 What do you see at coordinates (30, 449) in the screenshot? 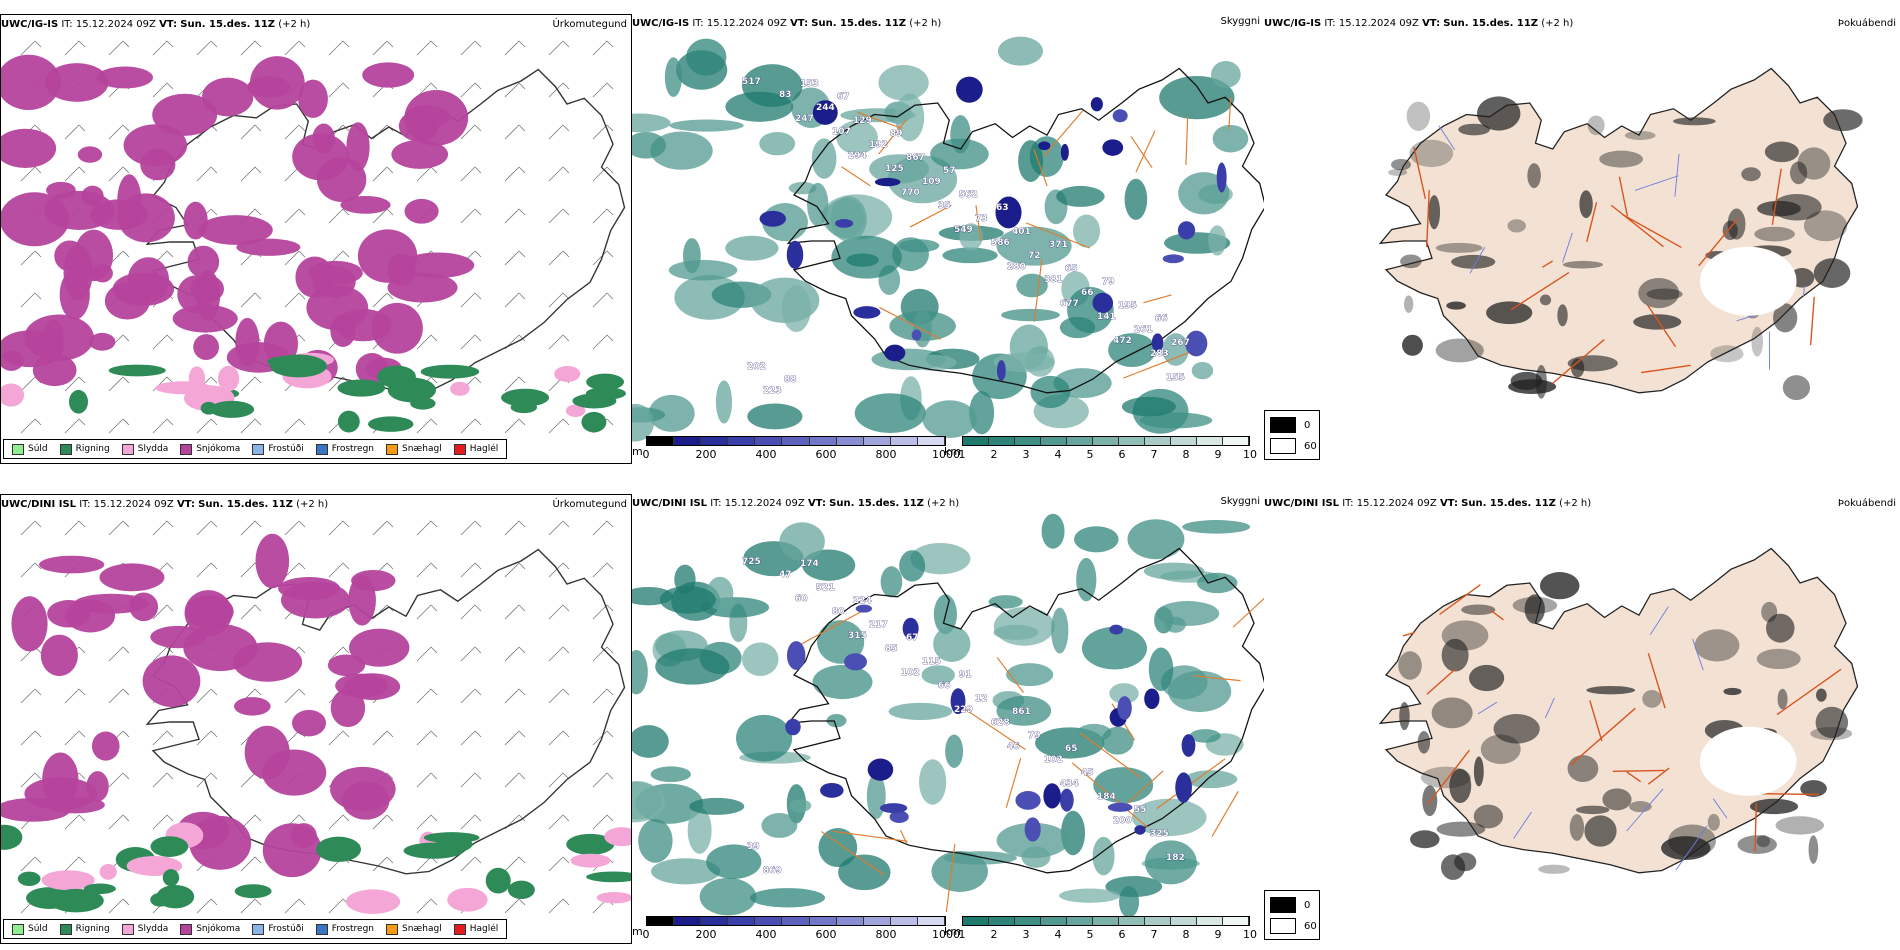
I see `legend-item: Súld` at bounding box center [30, 449].